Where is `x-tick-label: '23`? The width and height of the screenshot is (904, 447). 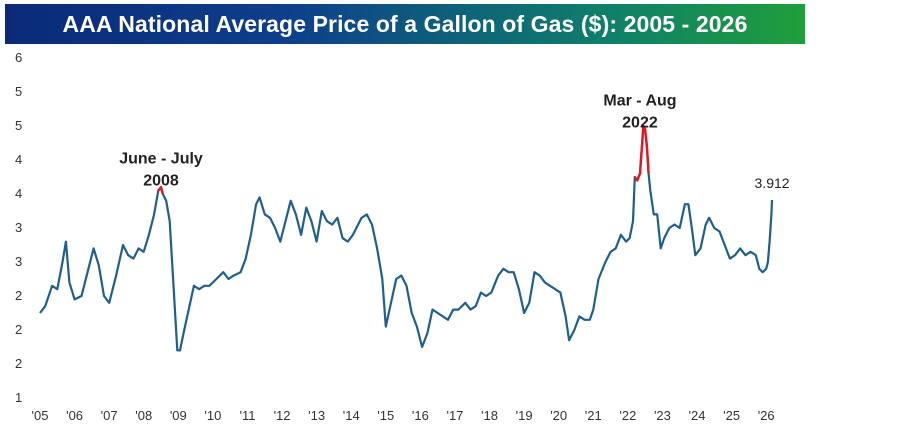
x-tick-label: '23 is located at coordinates (662, 415).